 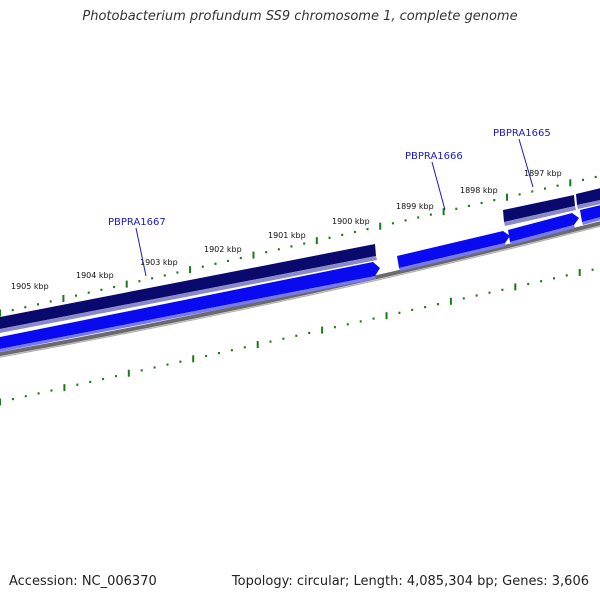 What do you see at coordinates (188, 287) in the screenshot?
I see `gene-feature-pbpra1667-top` at bounding box center [188, 287].